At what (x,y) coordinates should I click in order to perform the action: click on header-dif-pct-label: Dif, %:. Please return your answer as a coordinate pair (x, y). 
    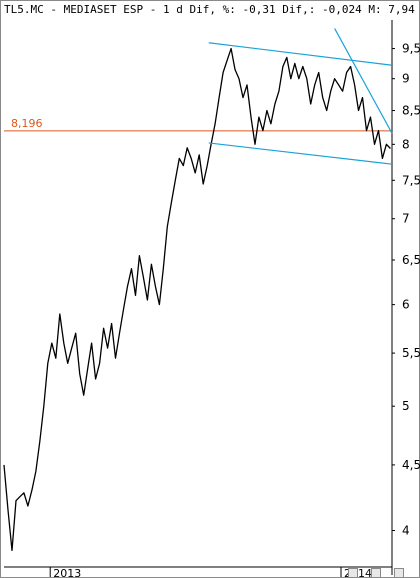
    Looking at the image, I should click on (212, 9).